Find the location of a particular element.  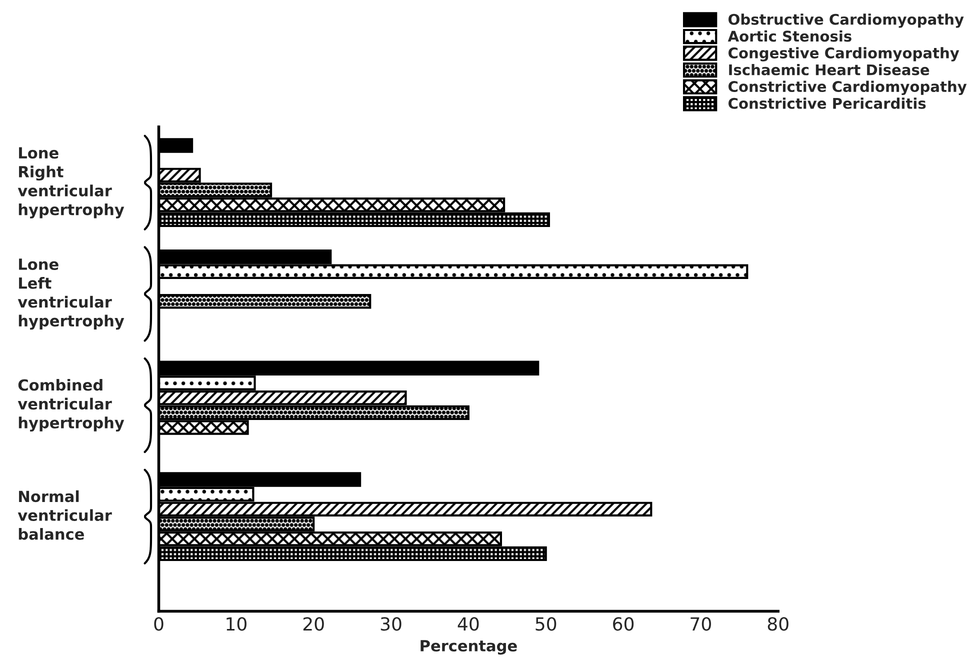

y-tick-label: Lone Right ventricular hypertrophy is located at coordinates (71, 182).